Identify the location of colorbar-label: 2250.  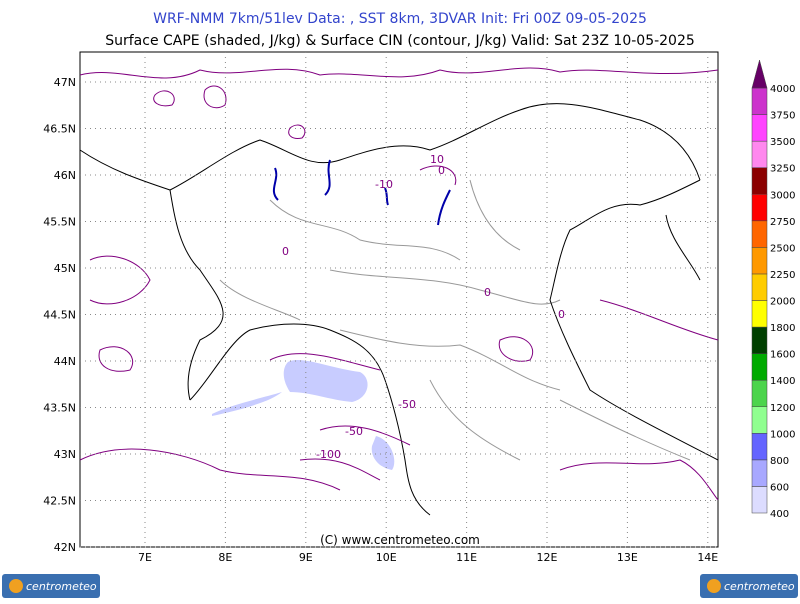
(782, 275).